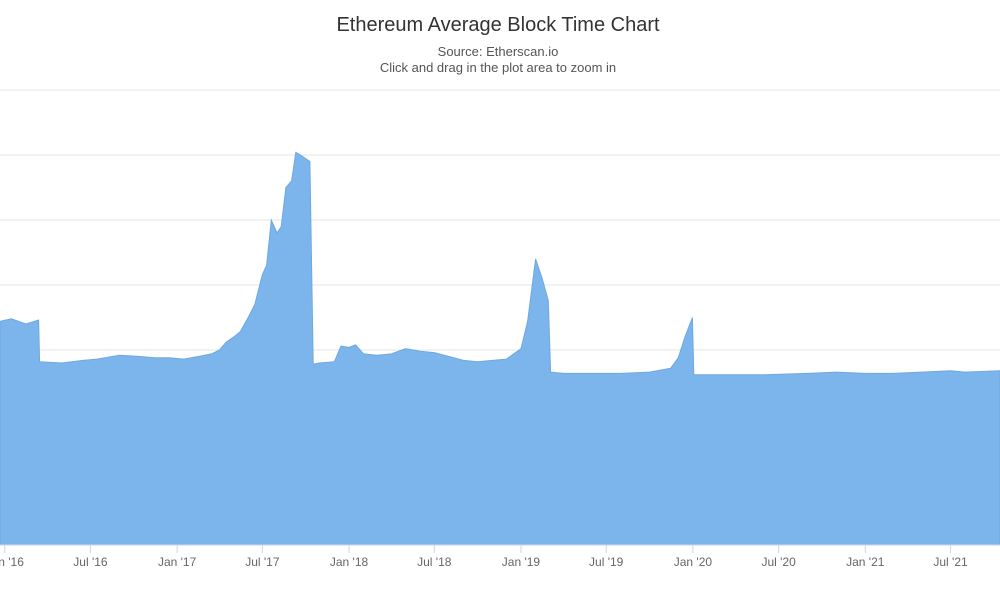 The width and height of the screenshot is (1000, 600). I want to click on x-tick-label: Jul '17, so click(262, 562).